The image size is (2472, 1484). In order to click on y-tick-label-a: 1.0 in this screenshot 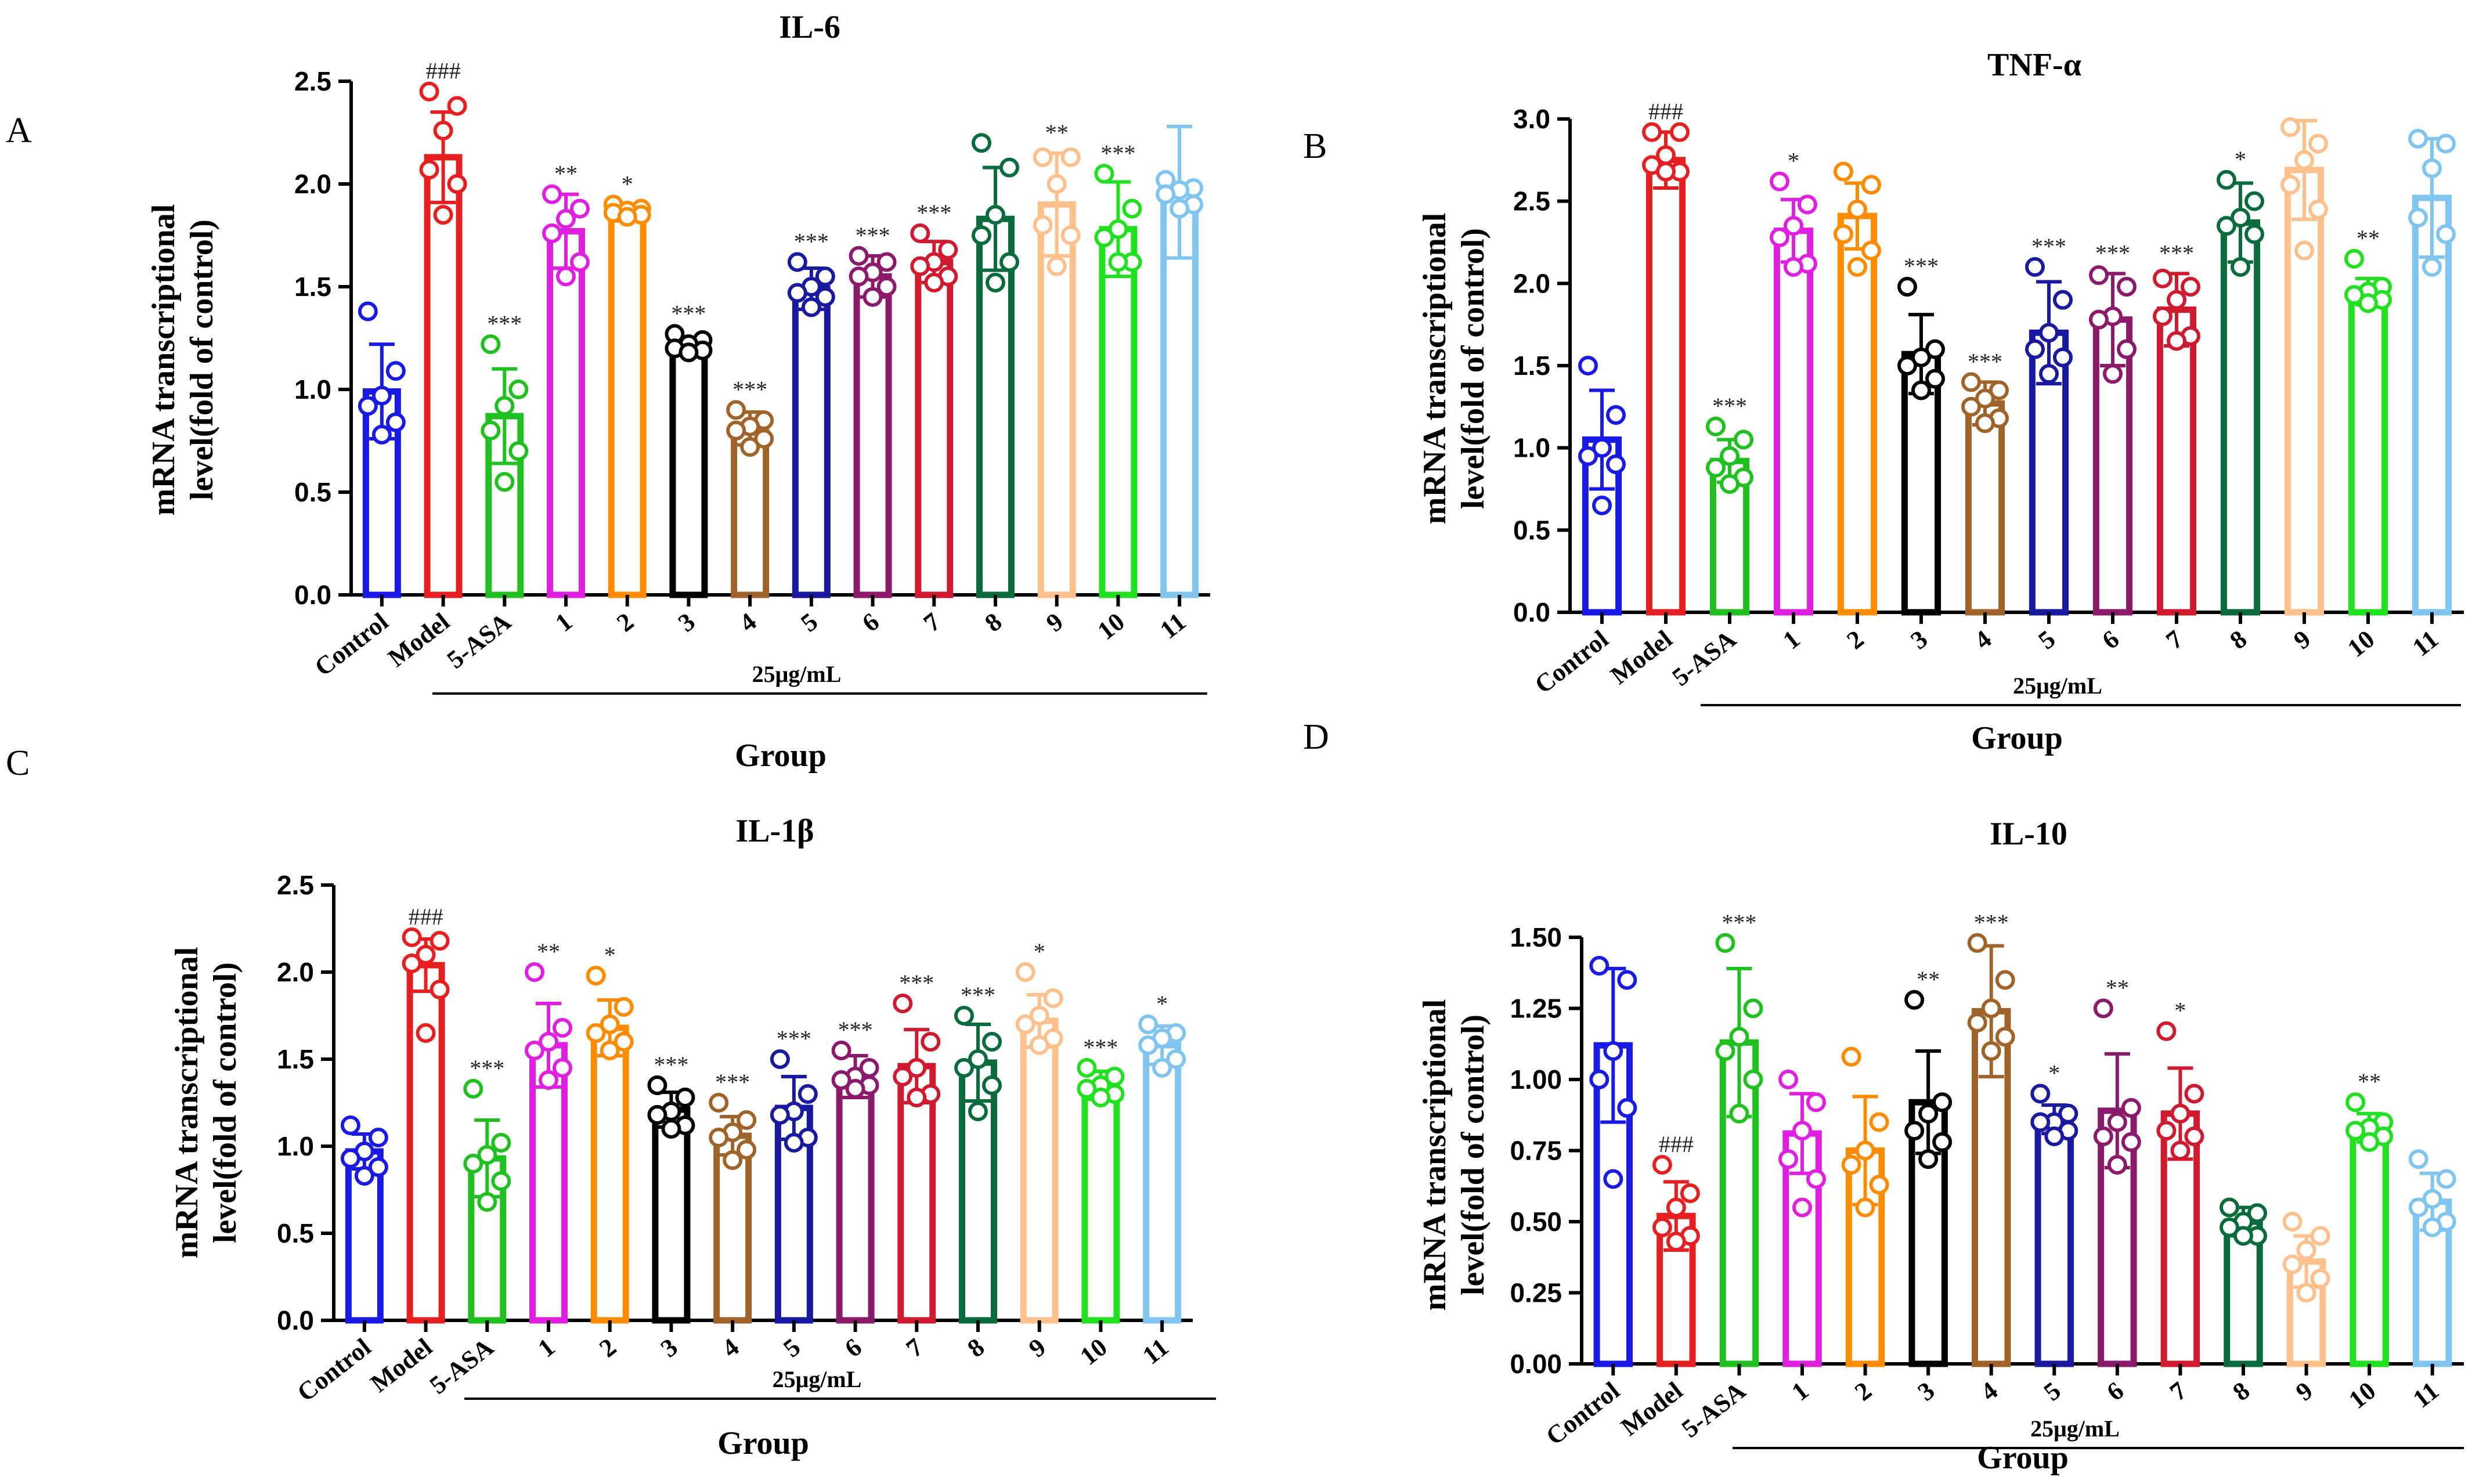, I will do `click(312, 389)`.